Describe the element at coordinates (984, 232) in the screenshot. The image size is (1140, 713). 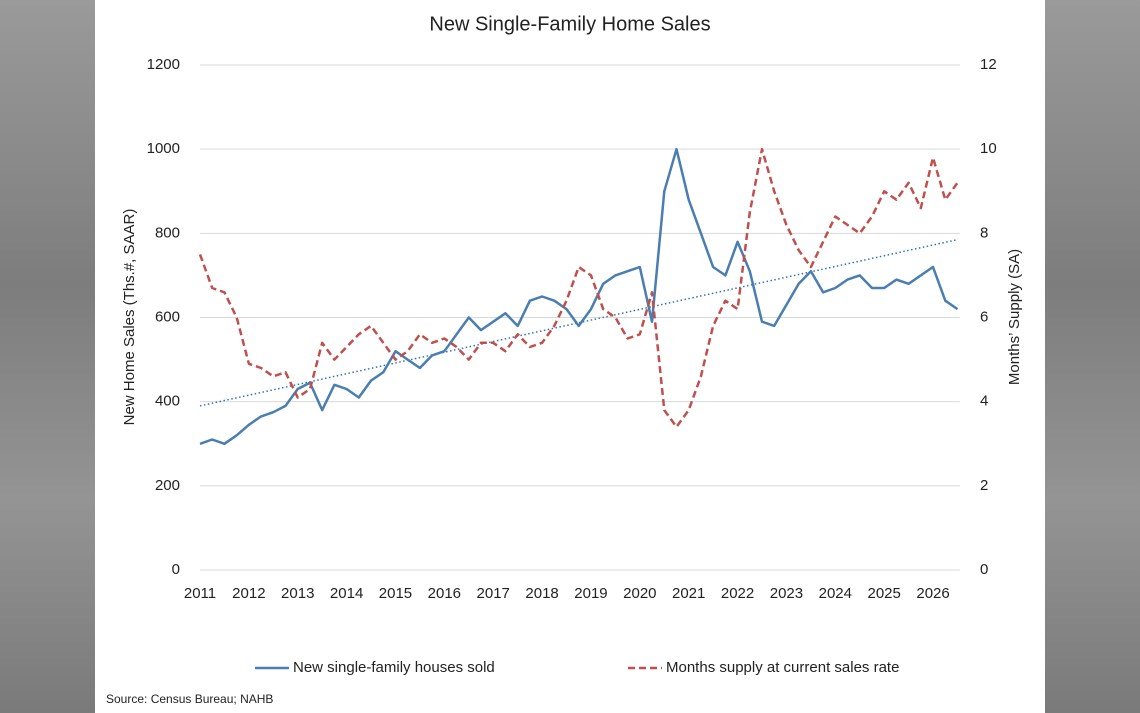
I see `y2-tick-label: 8` at that location.